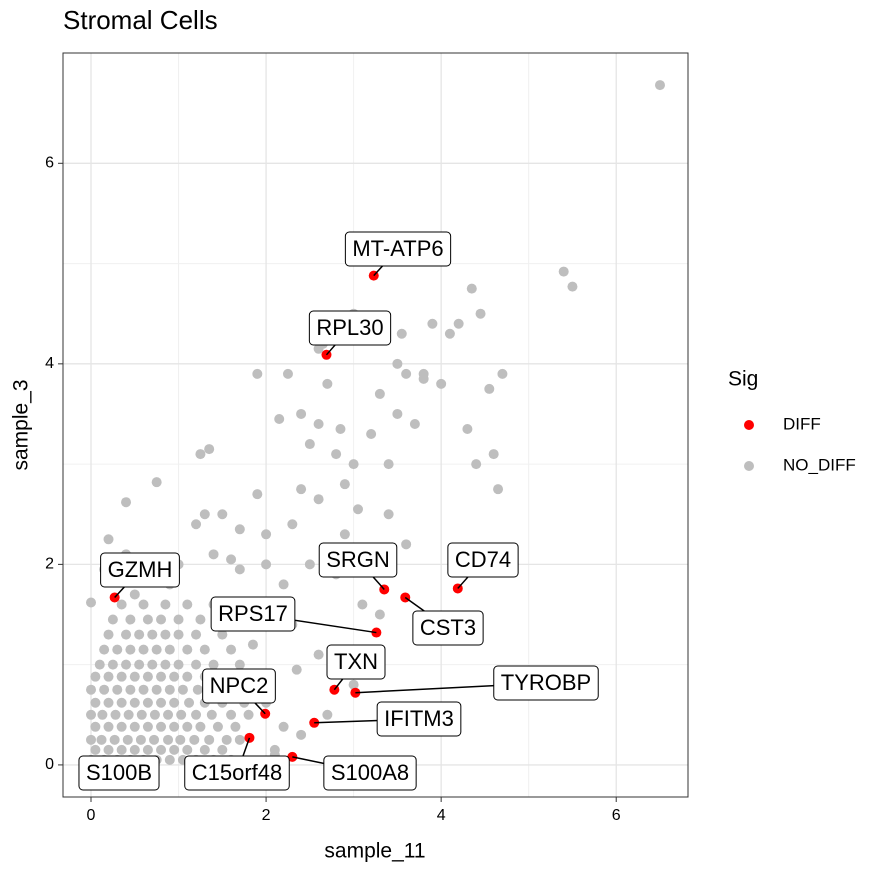 The image size is (888, 874). Describe the element at coordinates (398, 249) in the screenshot. I see `point-label: MT-ATP6` at that location.